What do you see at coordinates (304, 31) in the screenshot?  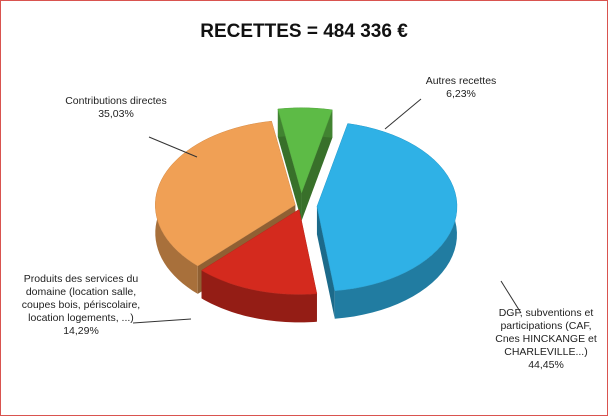 I see `chart-title: RECETTES = 484 336 €` at bounding box center [304, 31].